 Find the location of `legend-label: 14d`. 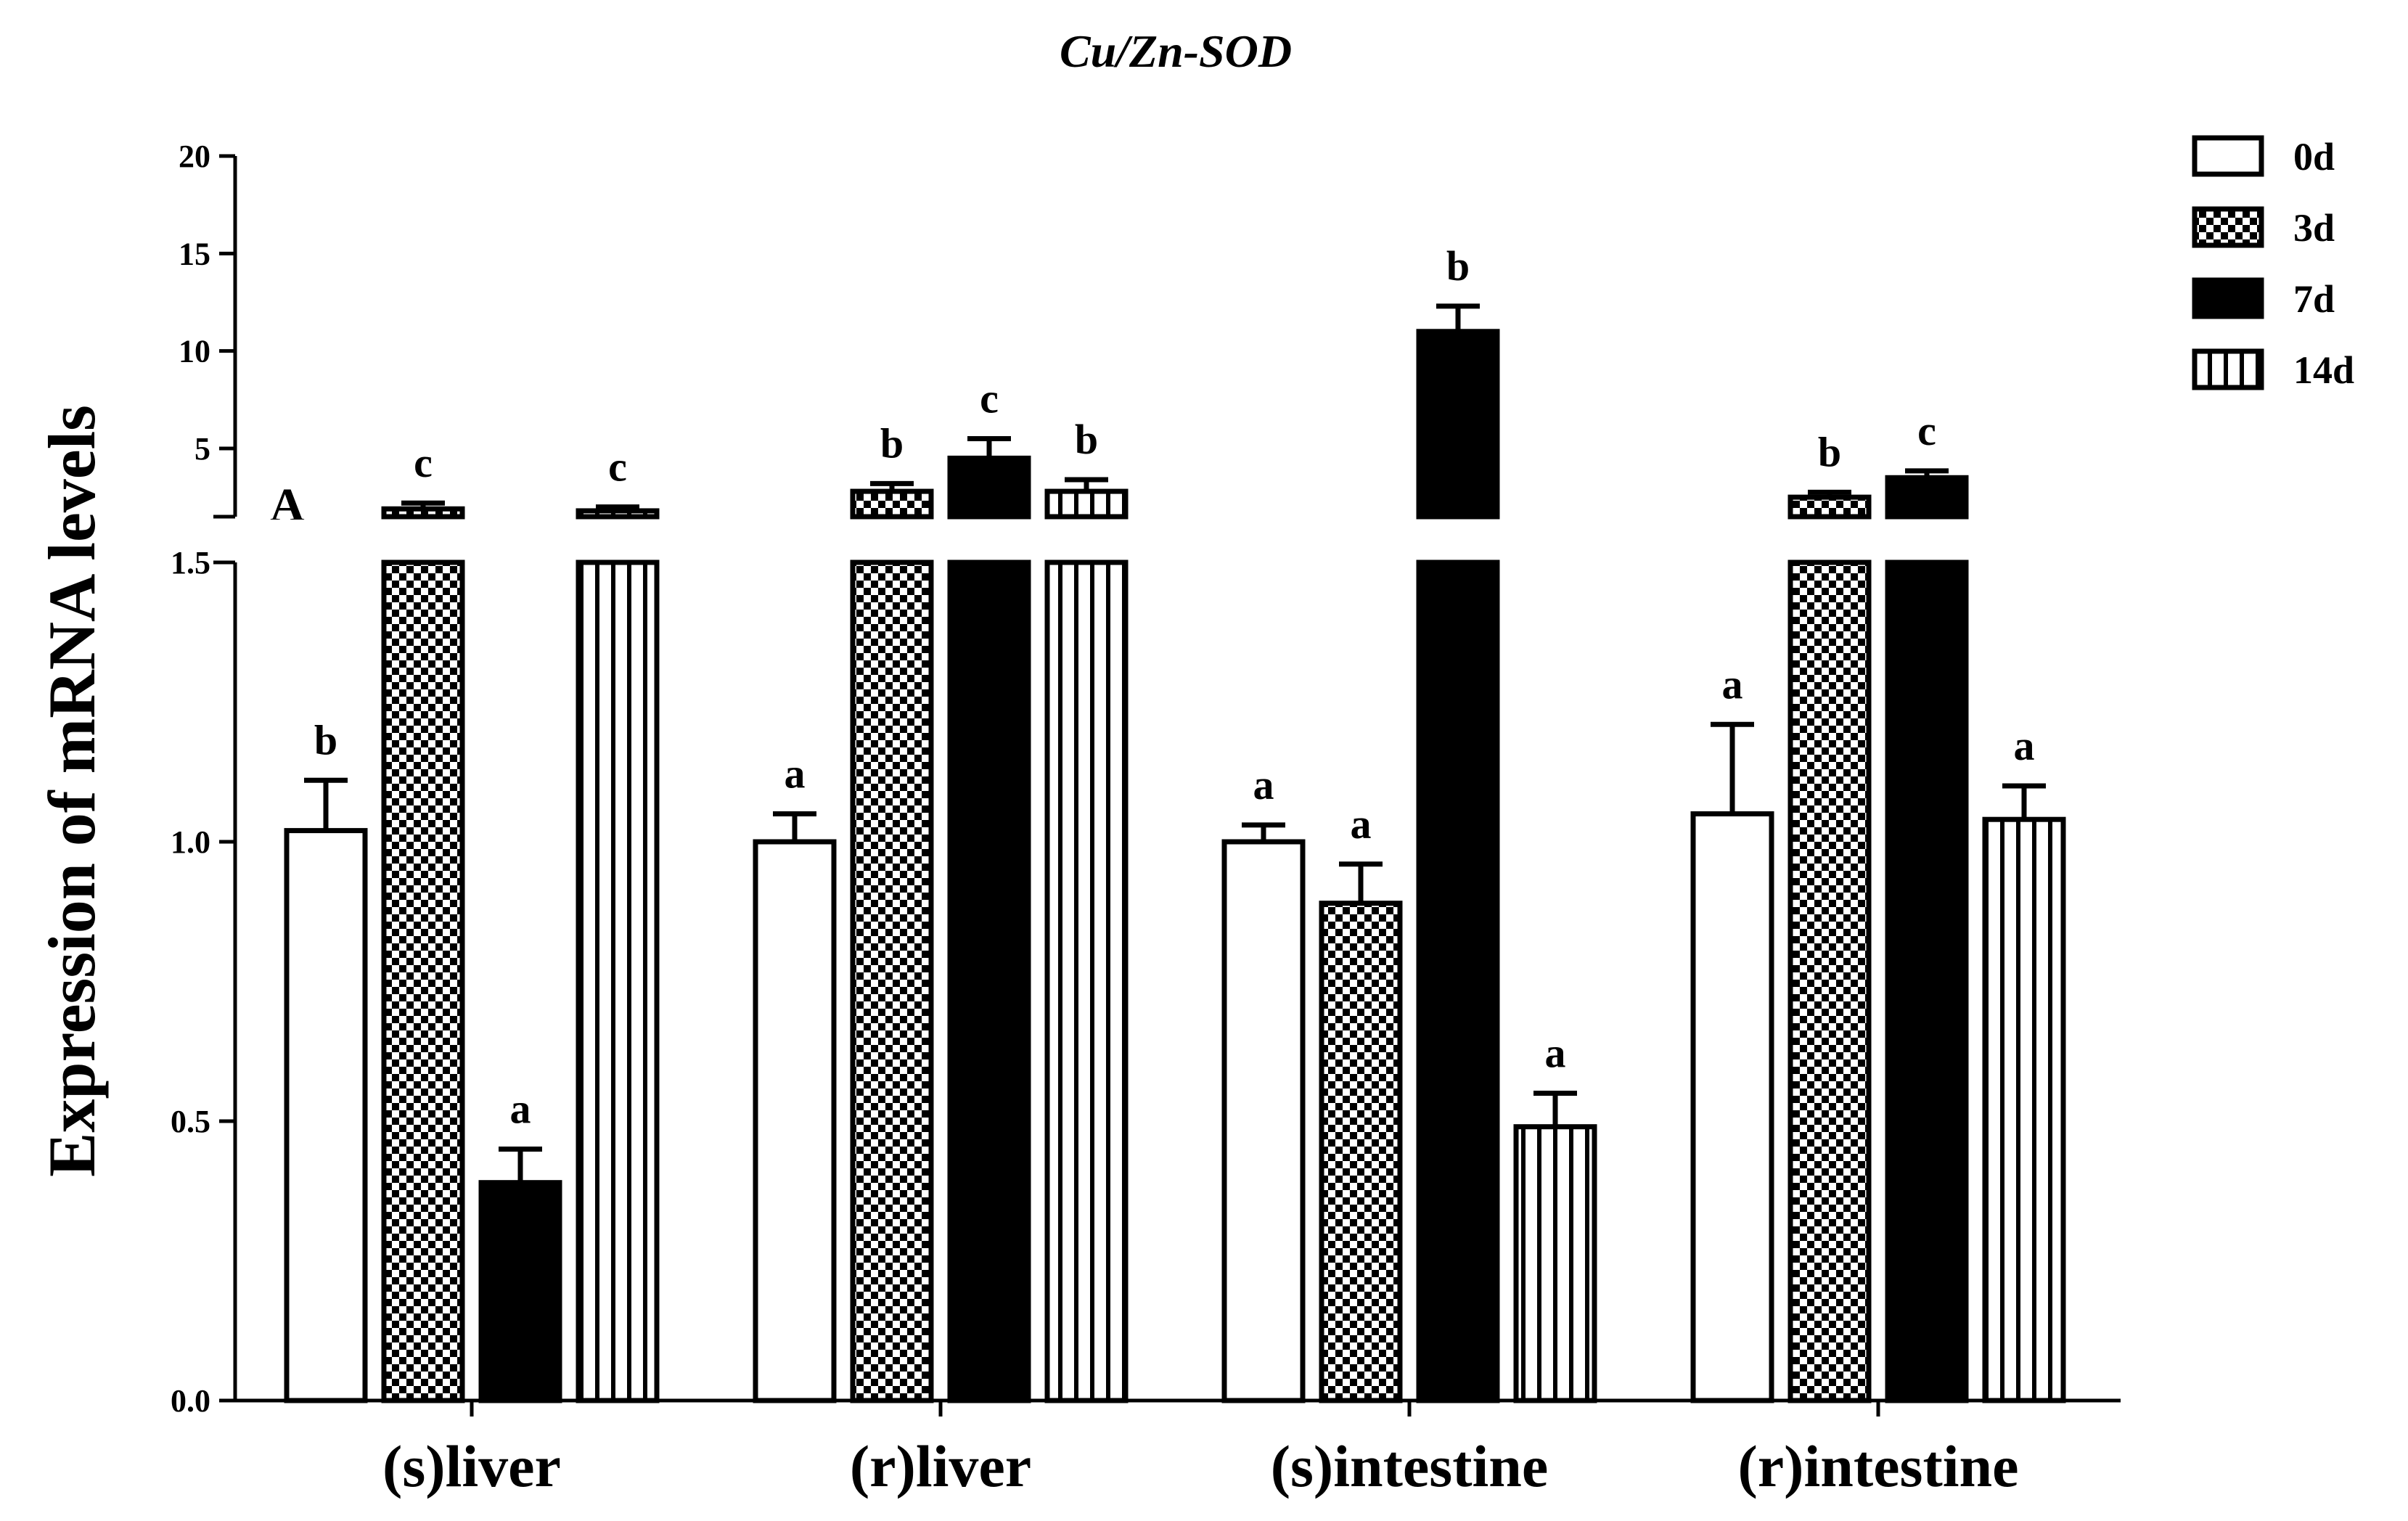

legend-label: 14d is located at coordinates (2323, 370).